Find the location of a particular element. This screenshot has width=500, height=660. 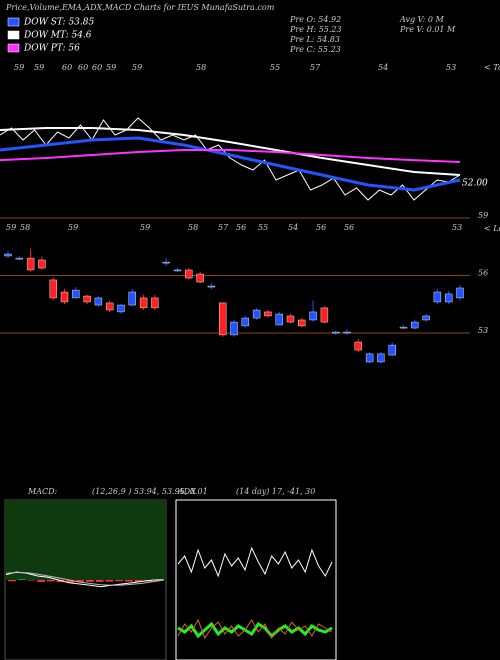

lows-marker: < Lows is located at coordinates (492, 228).